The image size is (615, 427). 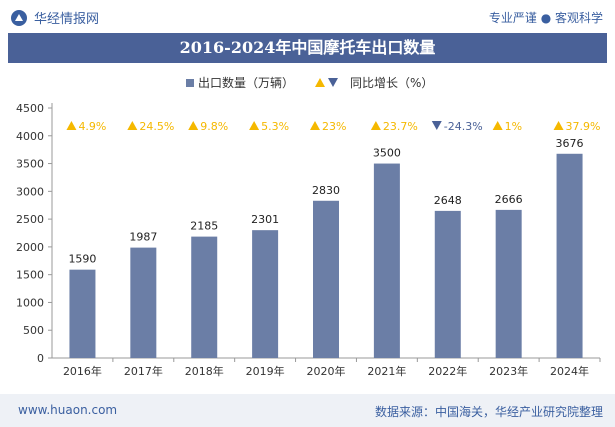 What do you see at coordinates (386, 371) in the screenshot?
I see `x-tick-label: 2021年` at bounding box center [386, 371].